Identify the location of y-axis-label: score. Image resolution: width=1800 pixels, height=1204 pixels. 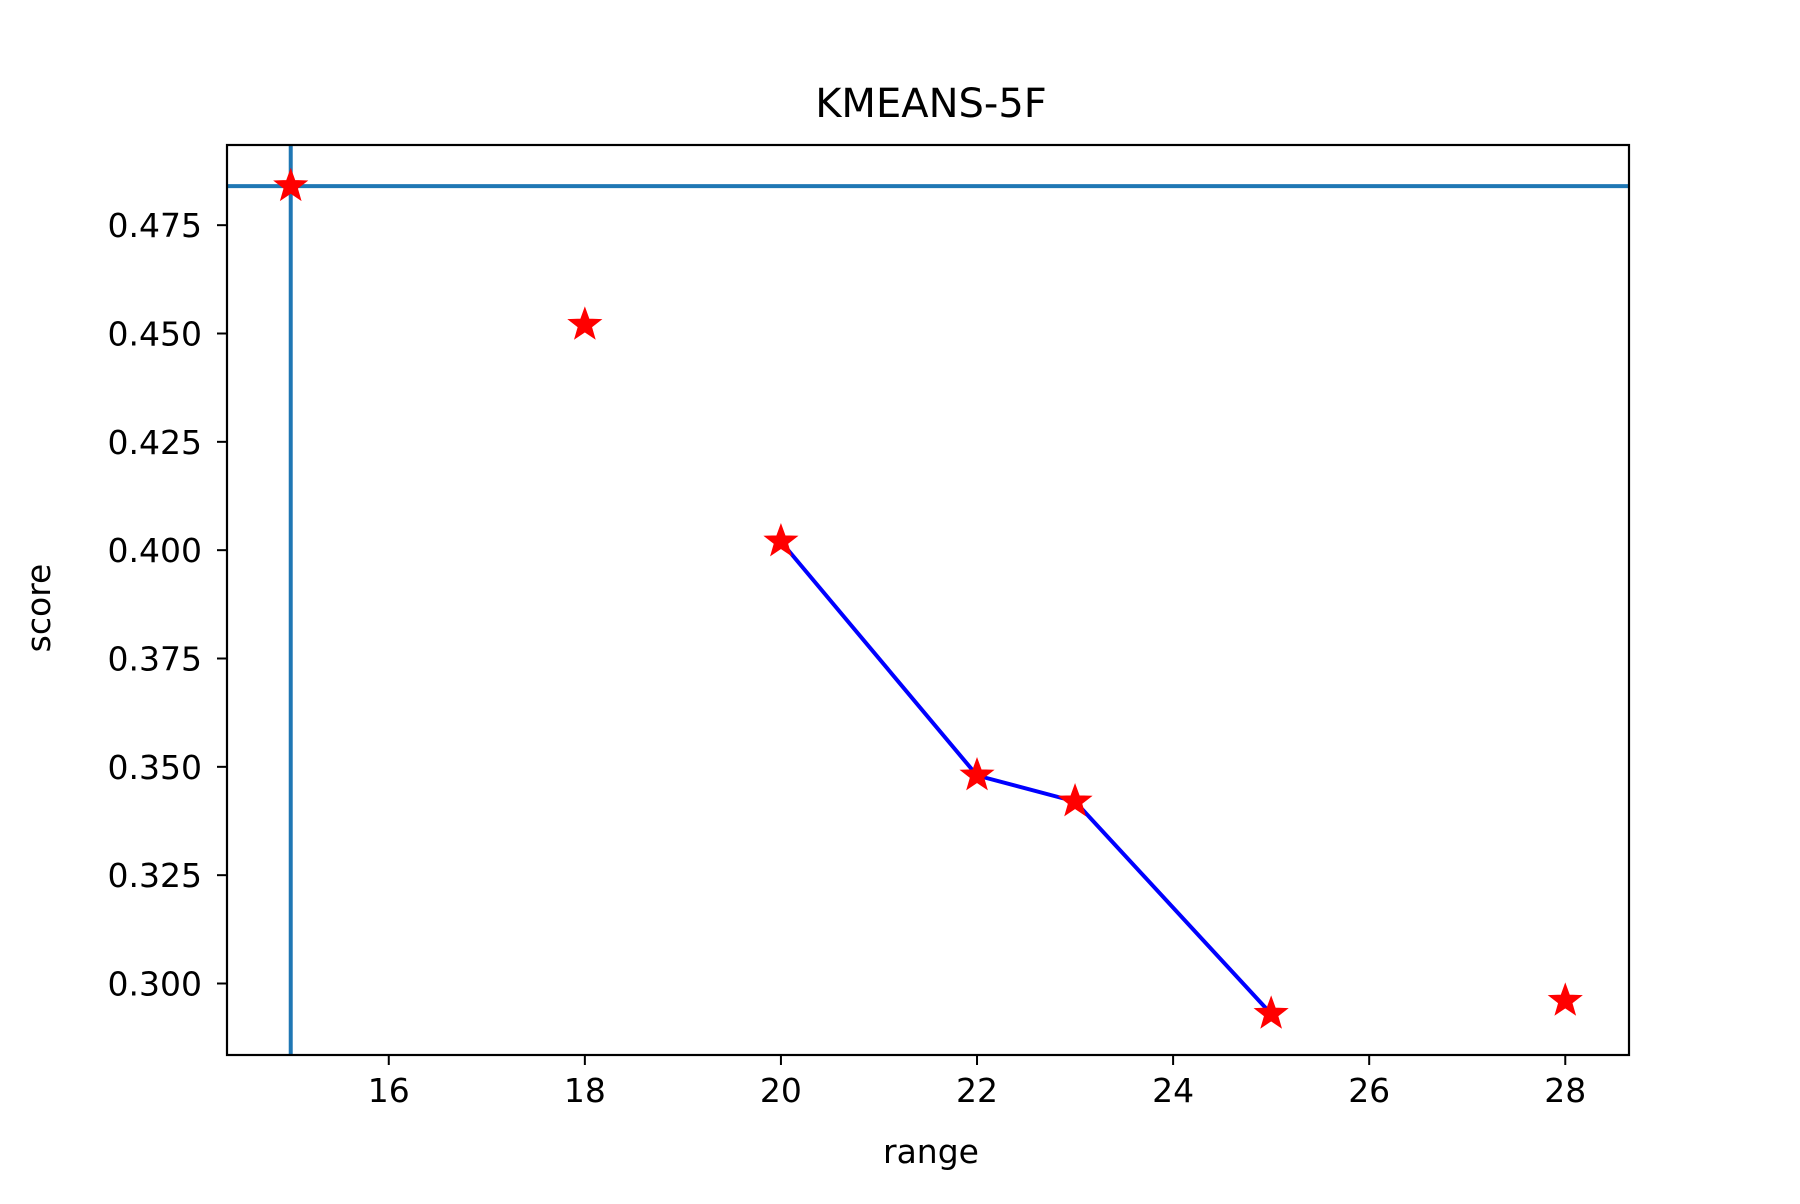
(38, 608).